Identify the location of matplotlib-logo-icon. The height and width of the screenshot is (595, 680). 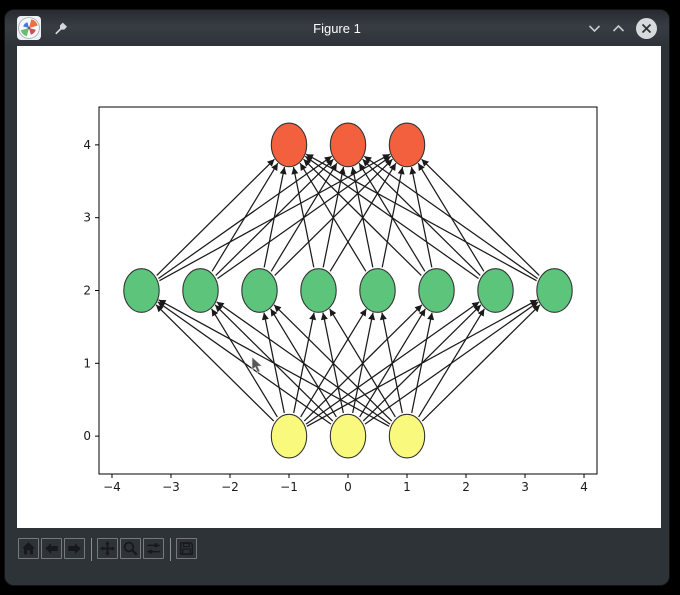
(29, 28).